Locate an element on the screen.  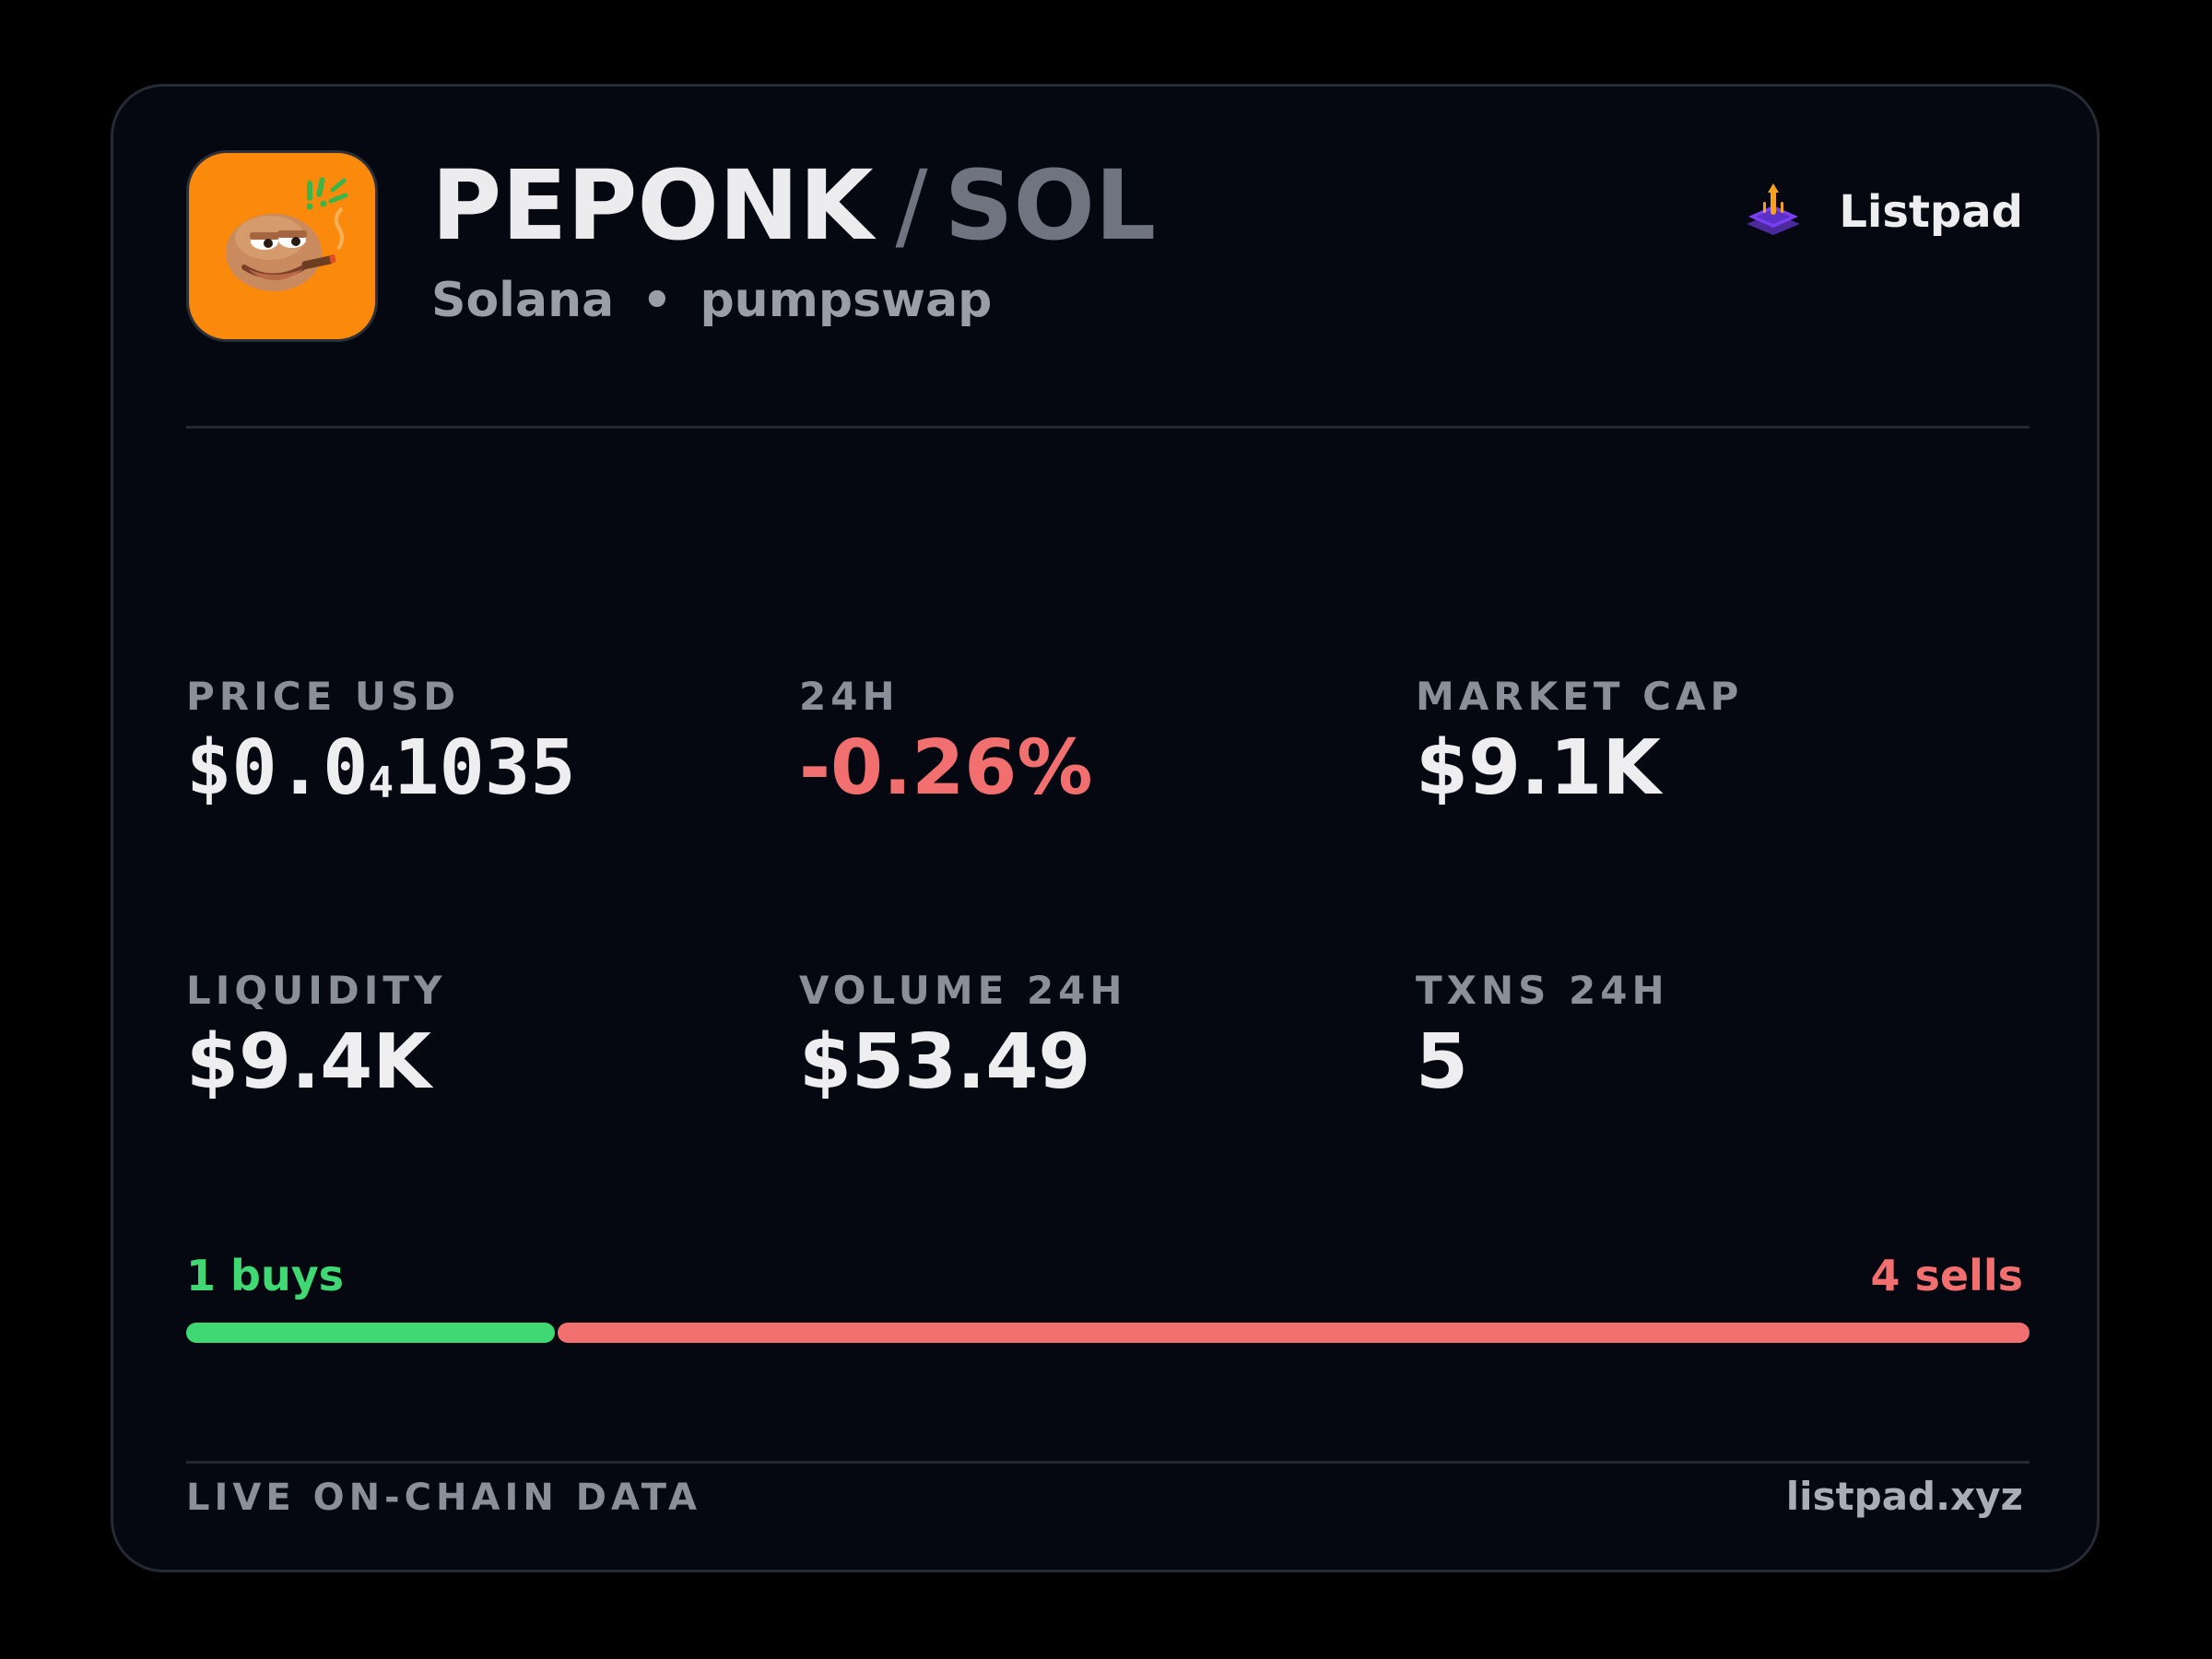
brand: Listpad is located at coordinates (1883, 212).